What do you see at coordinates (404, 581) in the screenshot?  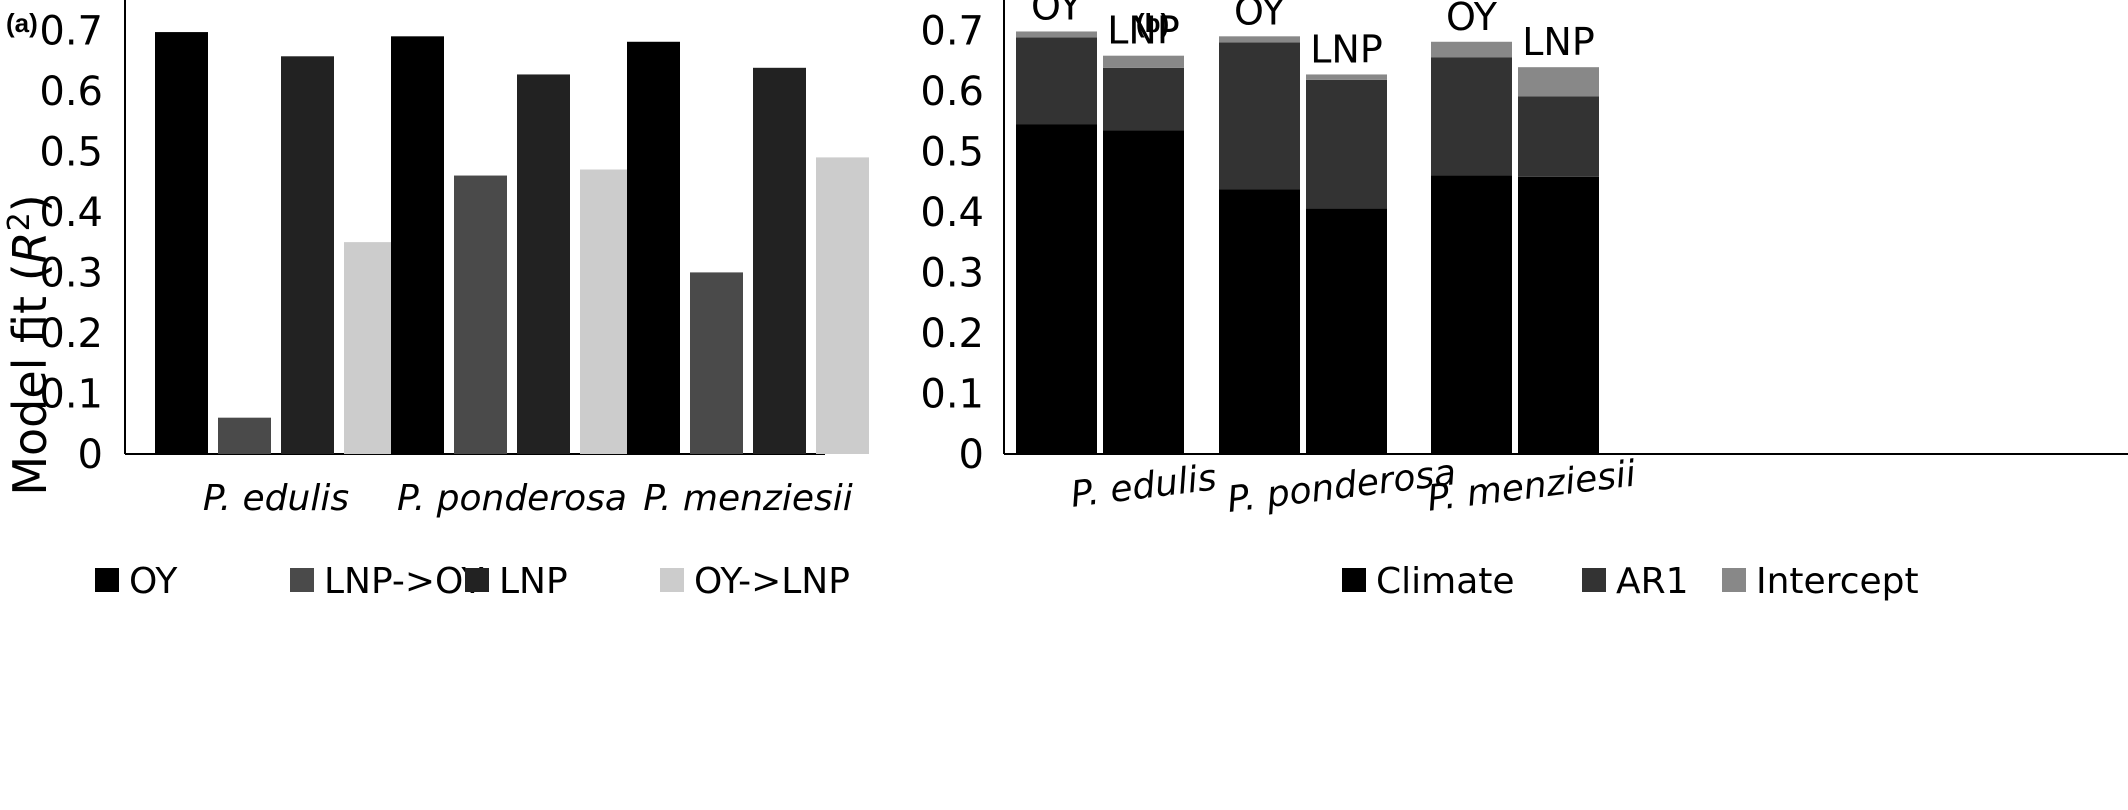 I see `legend-label: LNP->OY` at bounding box center [404, 581].